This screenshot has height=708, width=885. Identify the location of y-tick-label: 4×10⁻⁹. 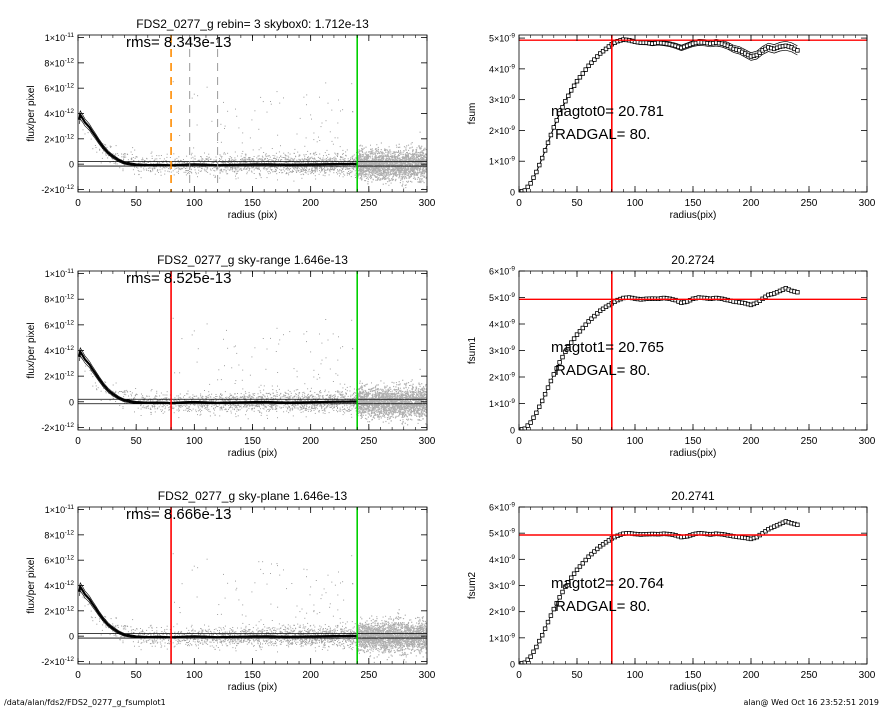
(502, 68).